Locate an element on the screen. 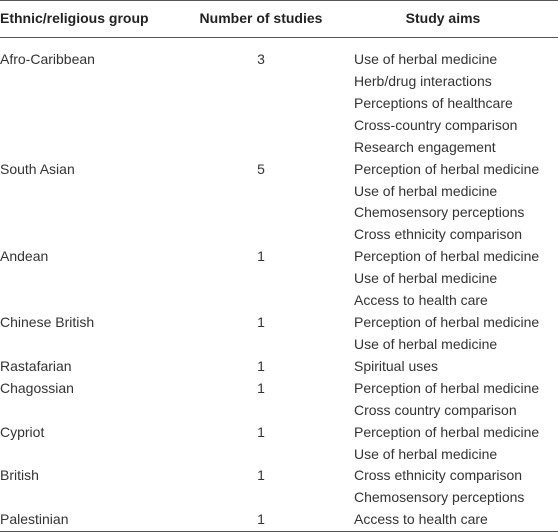  aim-cell: Cross-country comparison is located at coordinates (436, 124).